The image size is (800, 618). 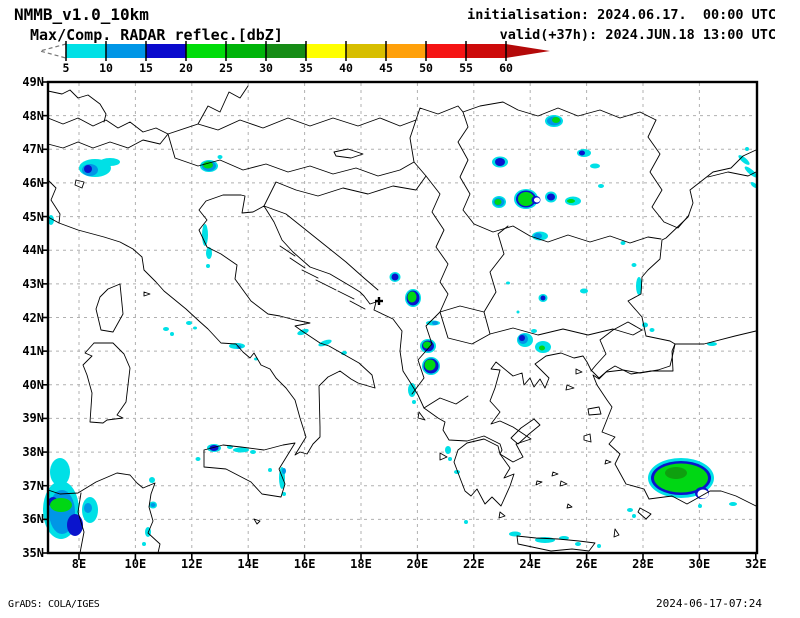 What do you see at coordinates (709, 603) in the screenshot?
I see `creation-timestamp: 2024-06-17-07:24` at bounding box center [709, 603].